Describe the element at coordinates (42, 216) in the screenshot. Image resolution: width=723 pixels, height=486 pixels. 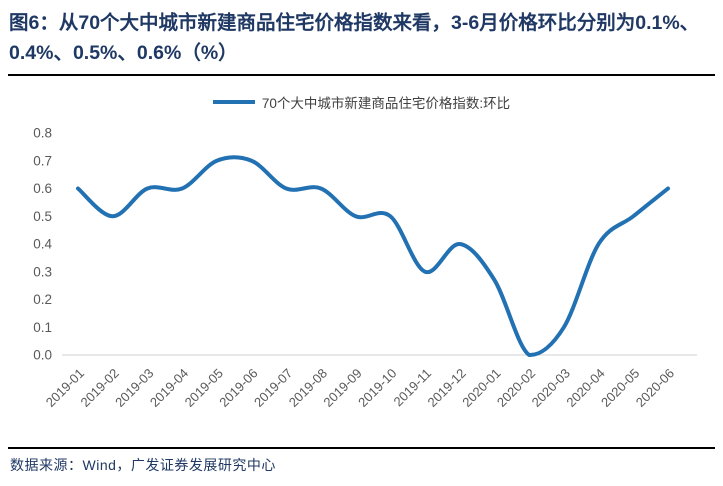
I see `y-tick-label: 0.5` at that location.